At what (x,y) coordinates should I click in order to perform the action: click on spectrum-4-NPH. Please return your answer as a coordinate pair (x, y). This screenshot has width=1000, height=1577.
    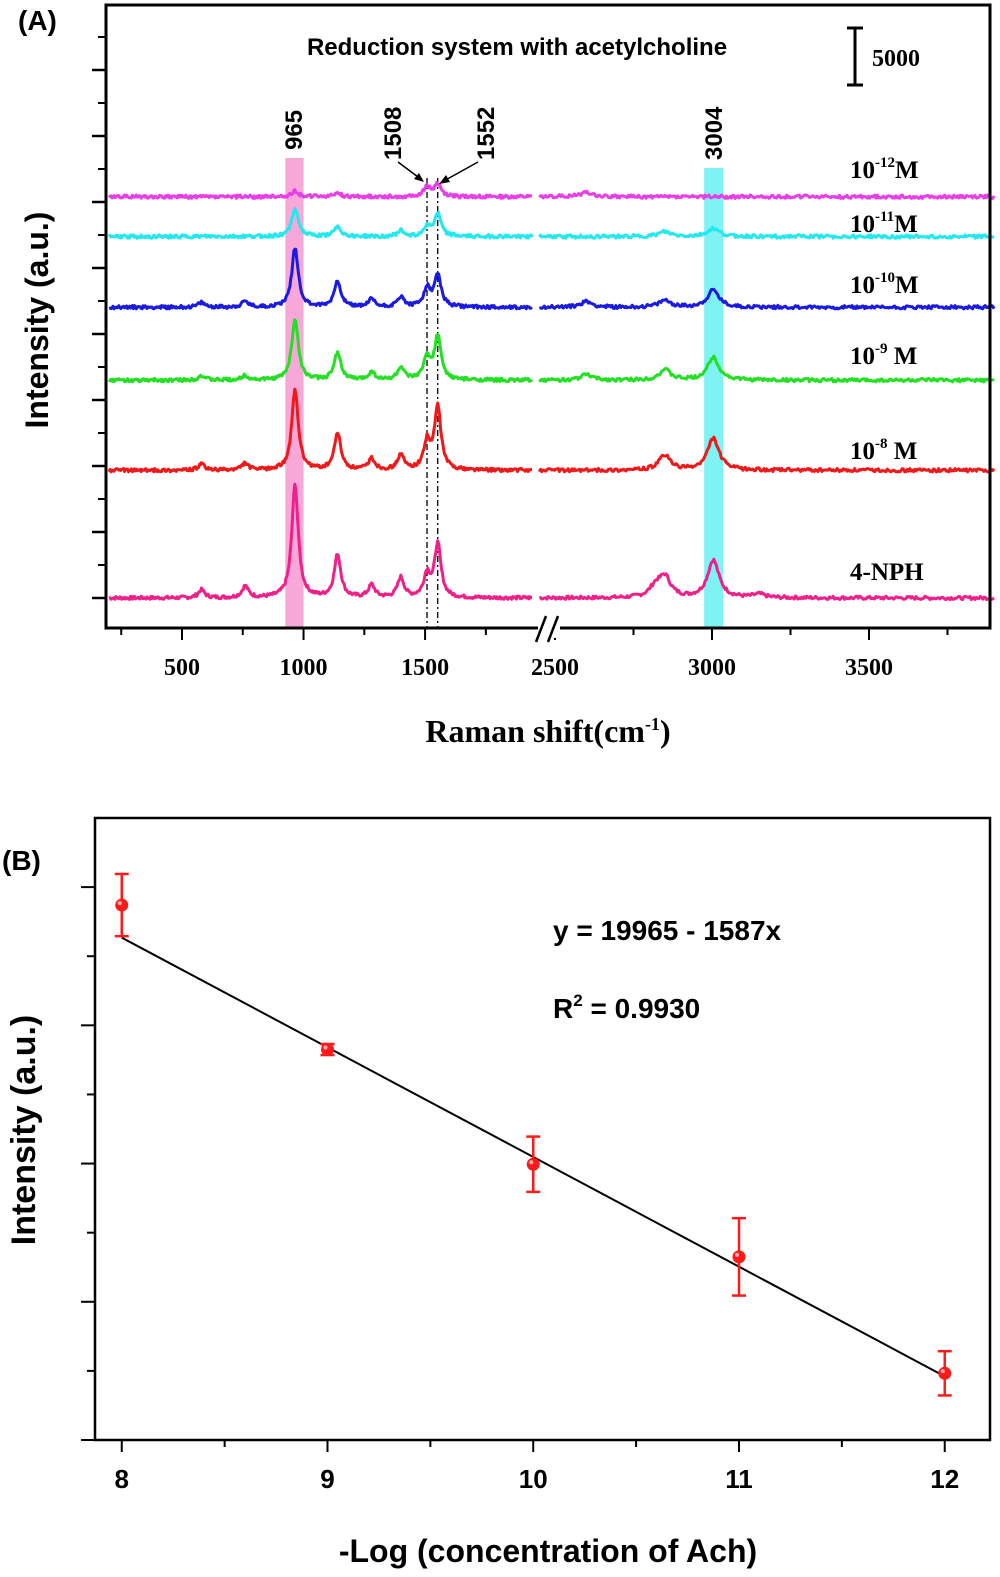
    Looking at the image, I should click on (551, 542).